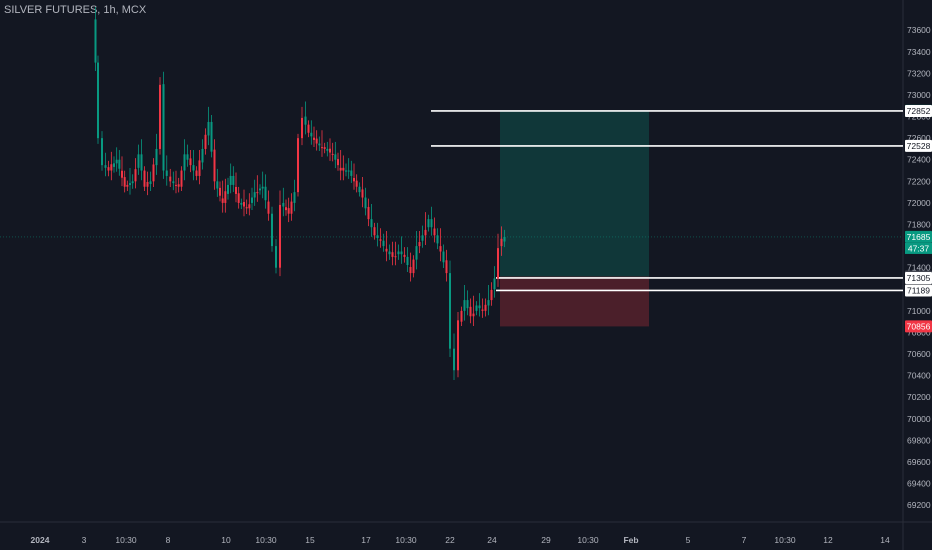 This screenshot has width=932, height=550. I want to click on price-tag: 71189, so click(918, 290).